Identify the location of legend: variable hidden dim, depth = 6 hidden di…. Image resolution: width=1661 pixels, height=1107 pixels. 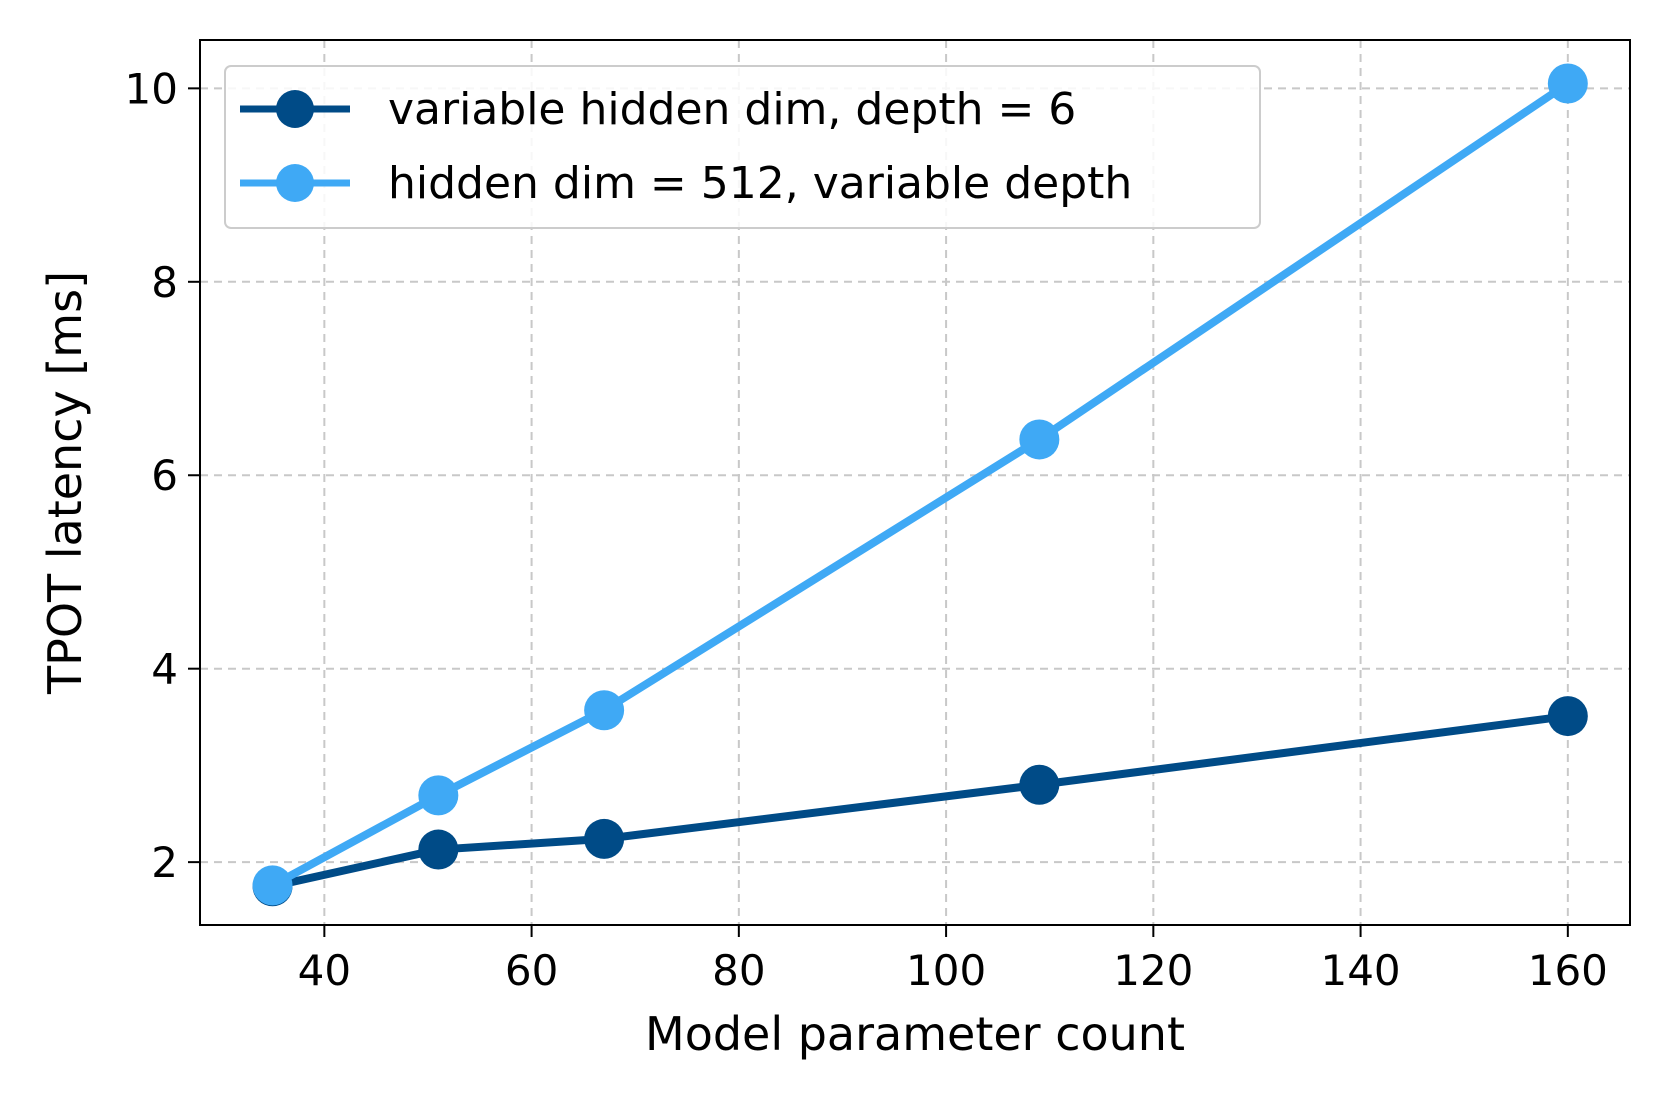
(742, 147).